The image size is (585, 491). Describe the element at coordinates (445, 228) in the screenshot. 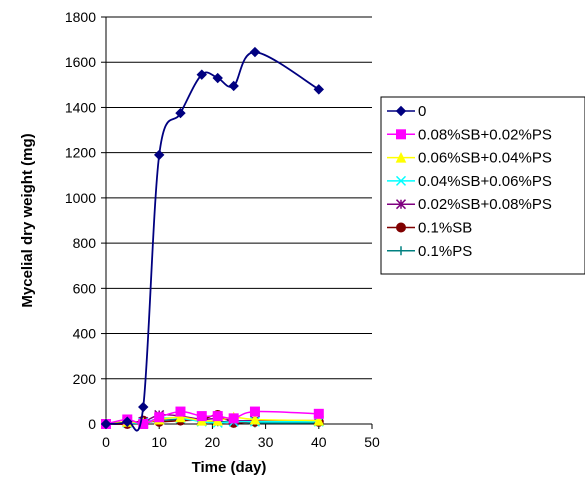

I see `legend-label: 0.1%SB` at that location.